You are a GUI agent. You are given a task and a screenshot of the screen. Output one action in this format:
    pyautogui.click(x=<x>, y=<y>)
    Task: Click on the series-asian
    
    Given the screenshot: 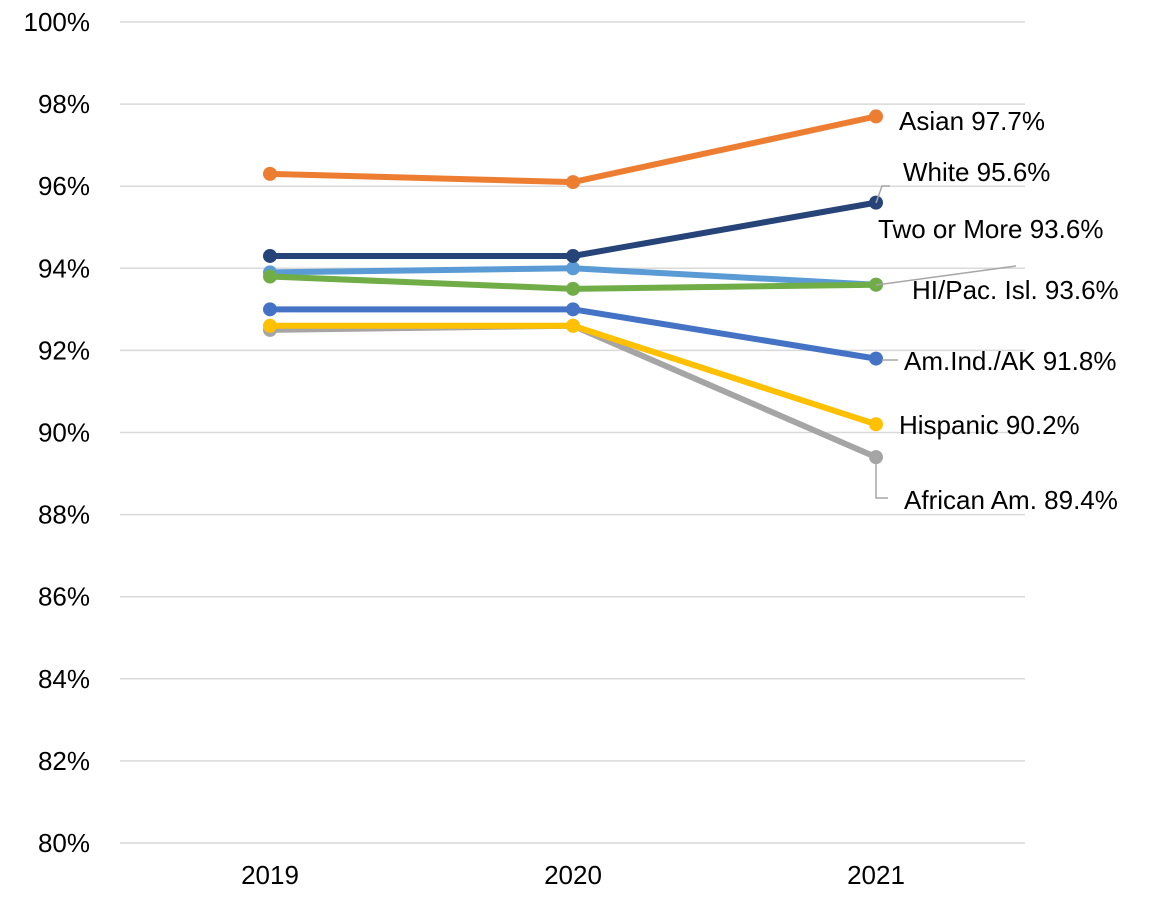 What is the action you would take?
    pyautogui.click(x=573, y=149)
    